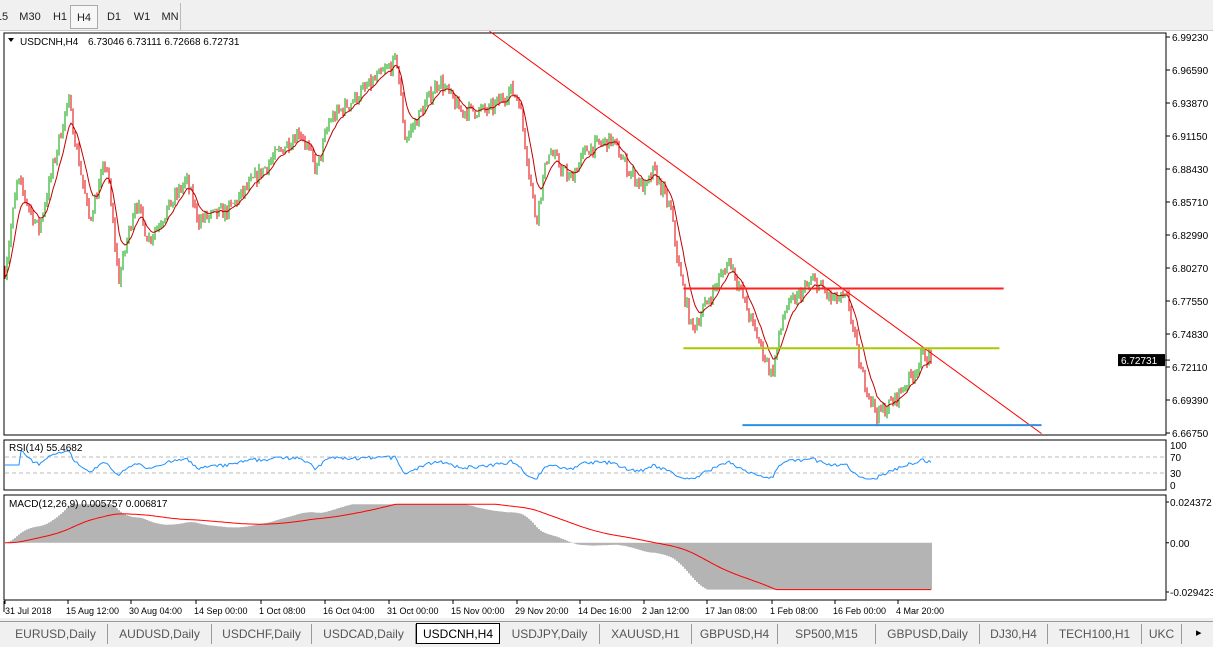 The width and height of the screenshot is (1213, 647). I want to click on chart-tab: USDJPY,Daily, so click(550, 634).